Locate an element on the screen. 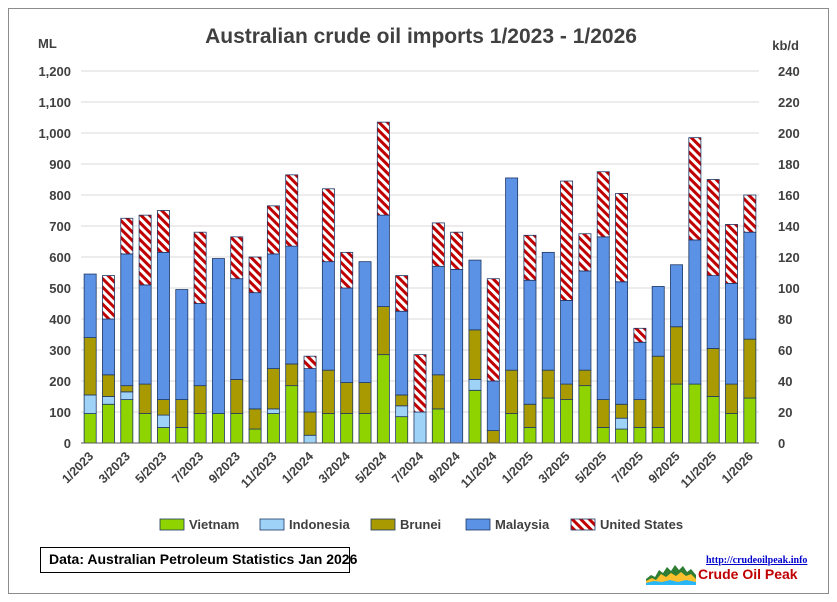 The height and width of the screenshot is (602, 837). y-tick-left: 900 is located at coordinates (60, 164).